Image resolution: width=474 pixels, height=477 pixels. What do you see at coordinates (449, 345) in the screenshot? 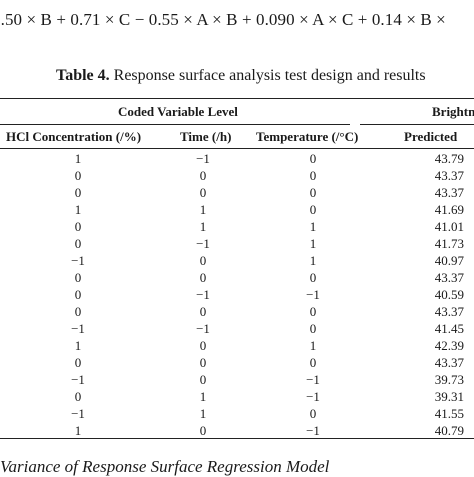
I see `cell-predicted: 42.39` at bounding box center [449, 345].